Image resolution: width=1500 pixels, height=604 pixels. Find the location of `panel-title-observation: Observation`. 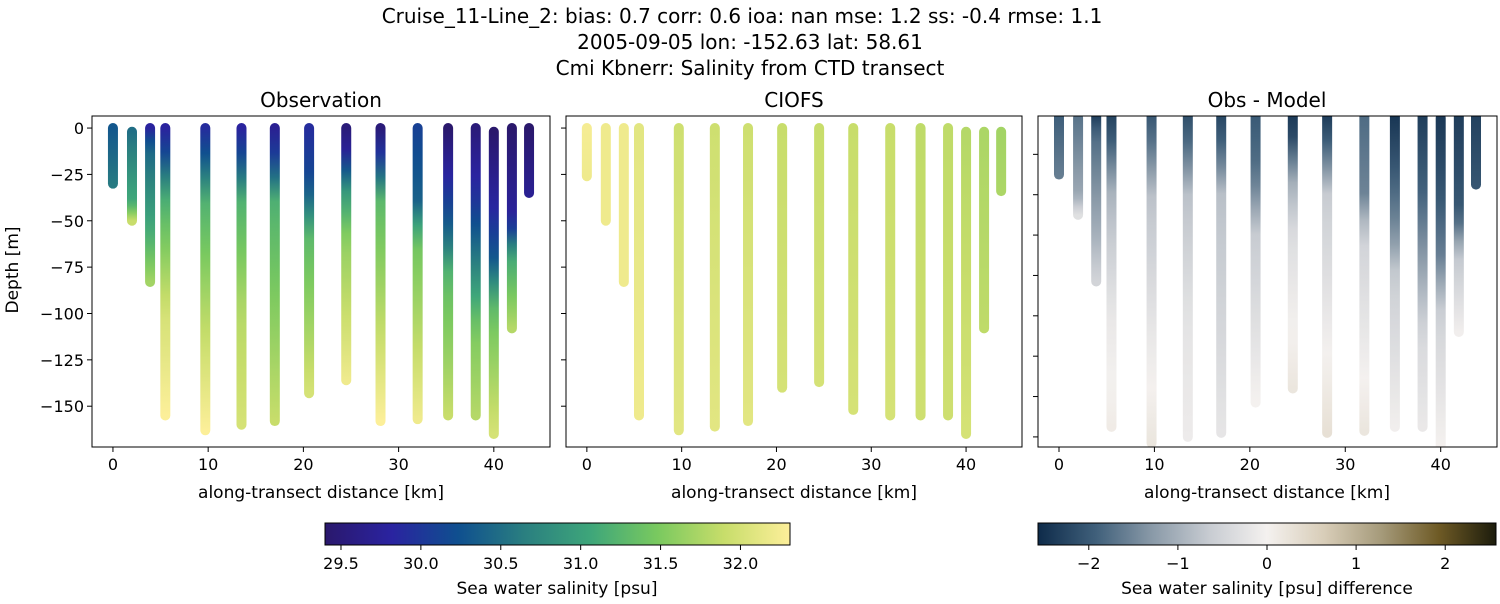

panel-title-observation: Observation is located at coordinates (321, 100).